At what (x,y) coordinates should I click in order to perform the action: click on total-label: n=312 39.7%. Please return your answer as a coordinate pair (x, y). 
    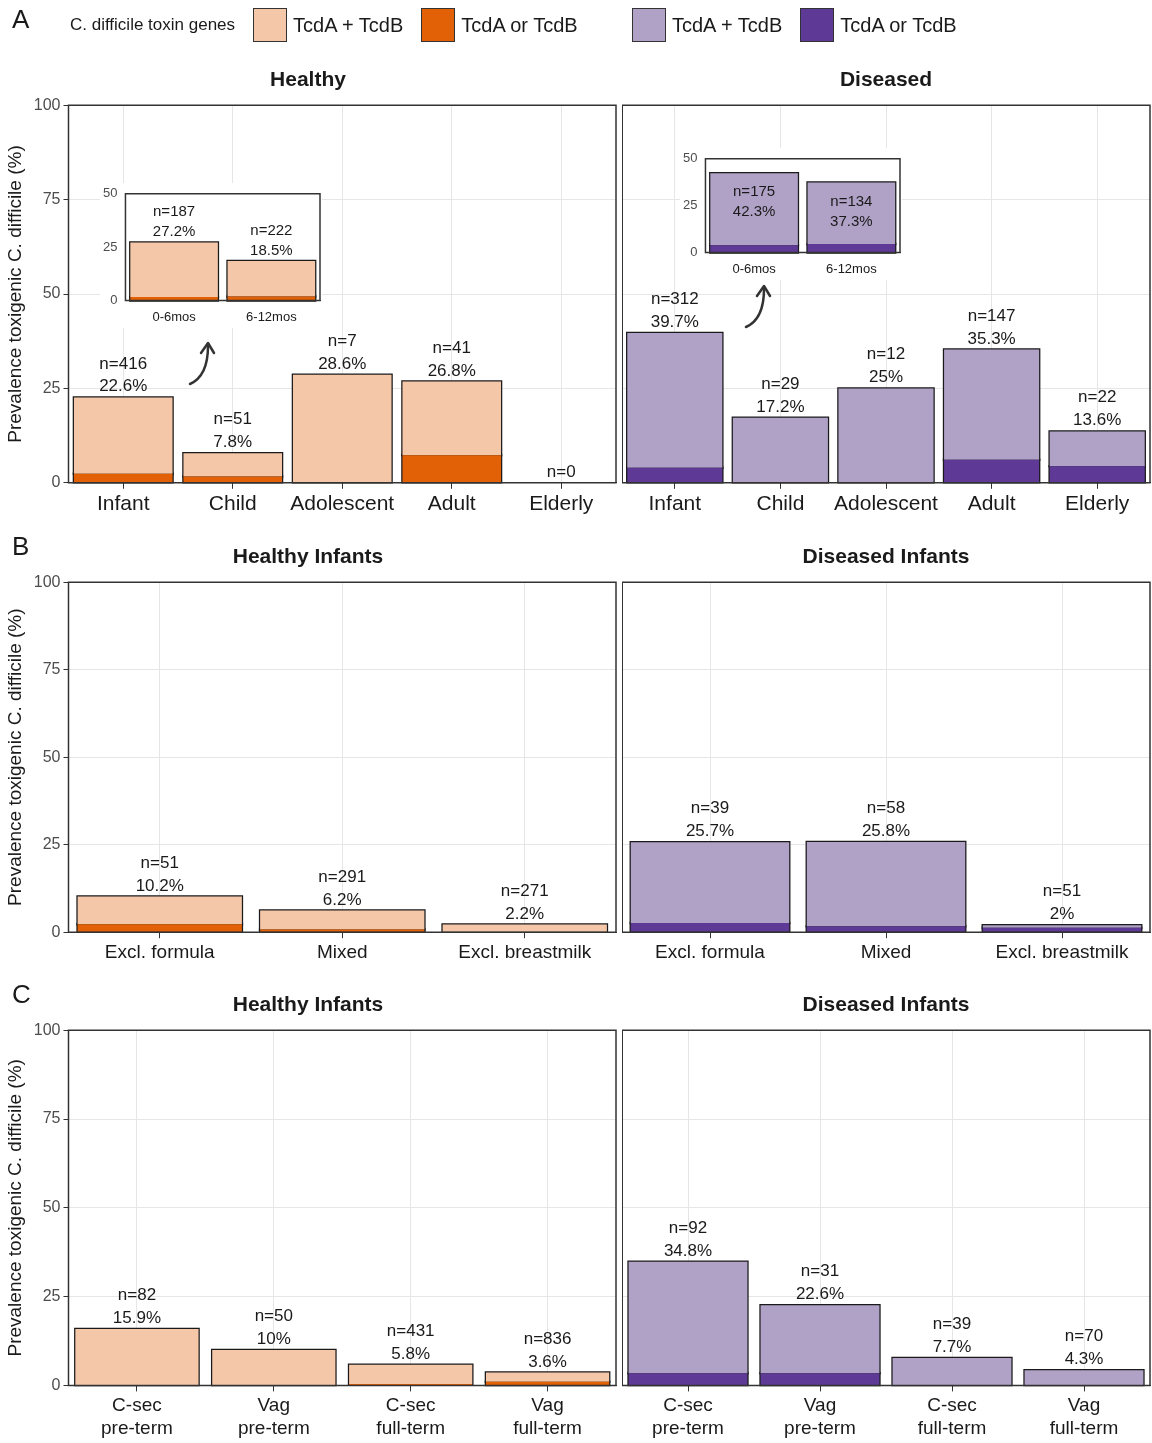
    Looking at the image, I should click on (674, 309).